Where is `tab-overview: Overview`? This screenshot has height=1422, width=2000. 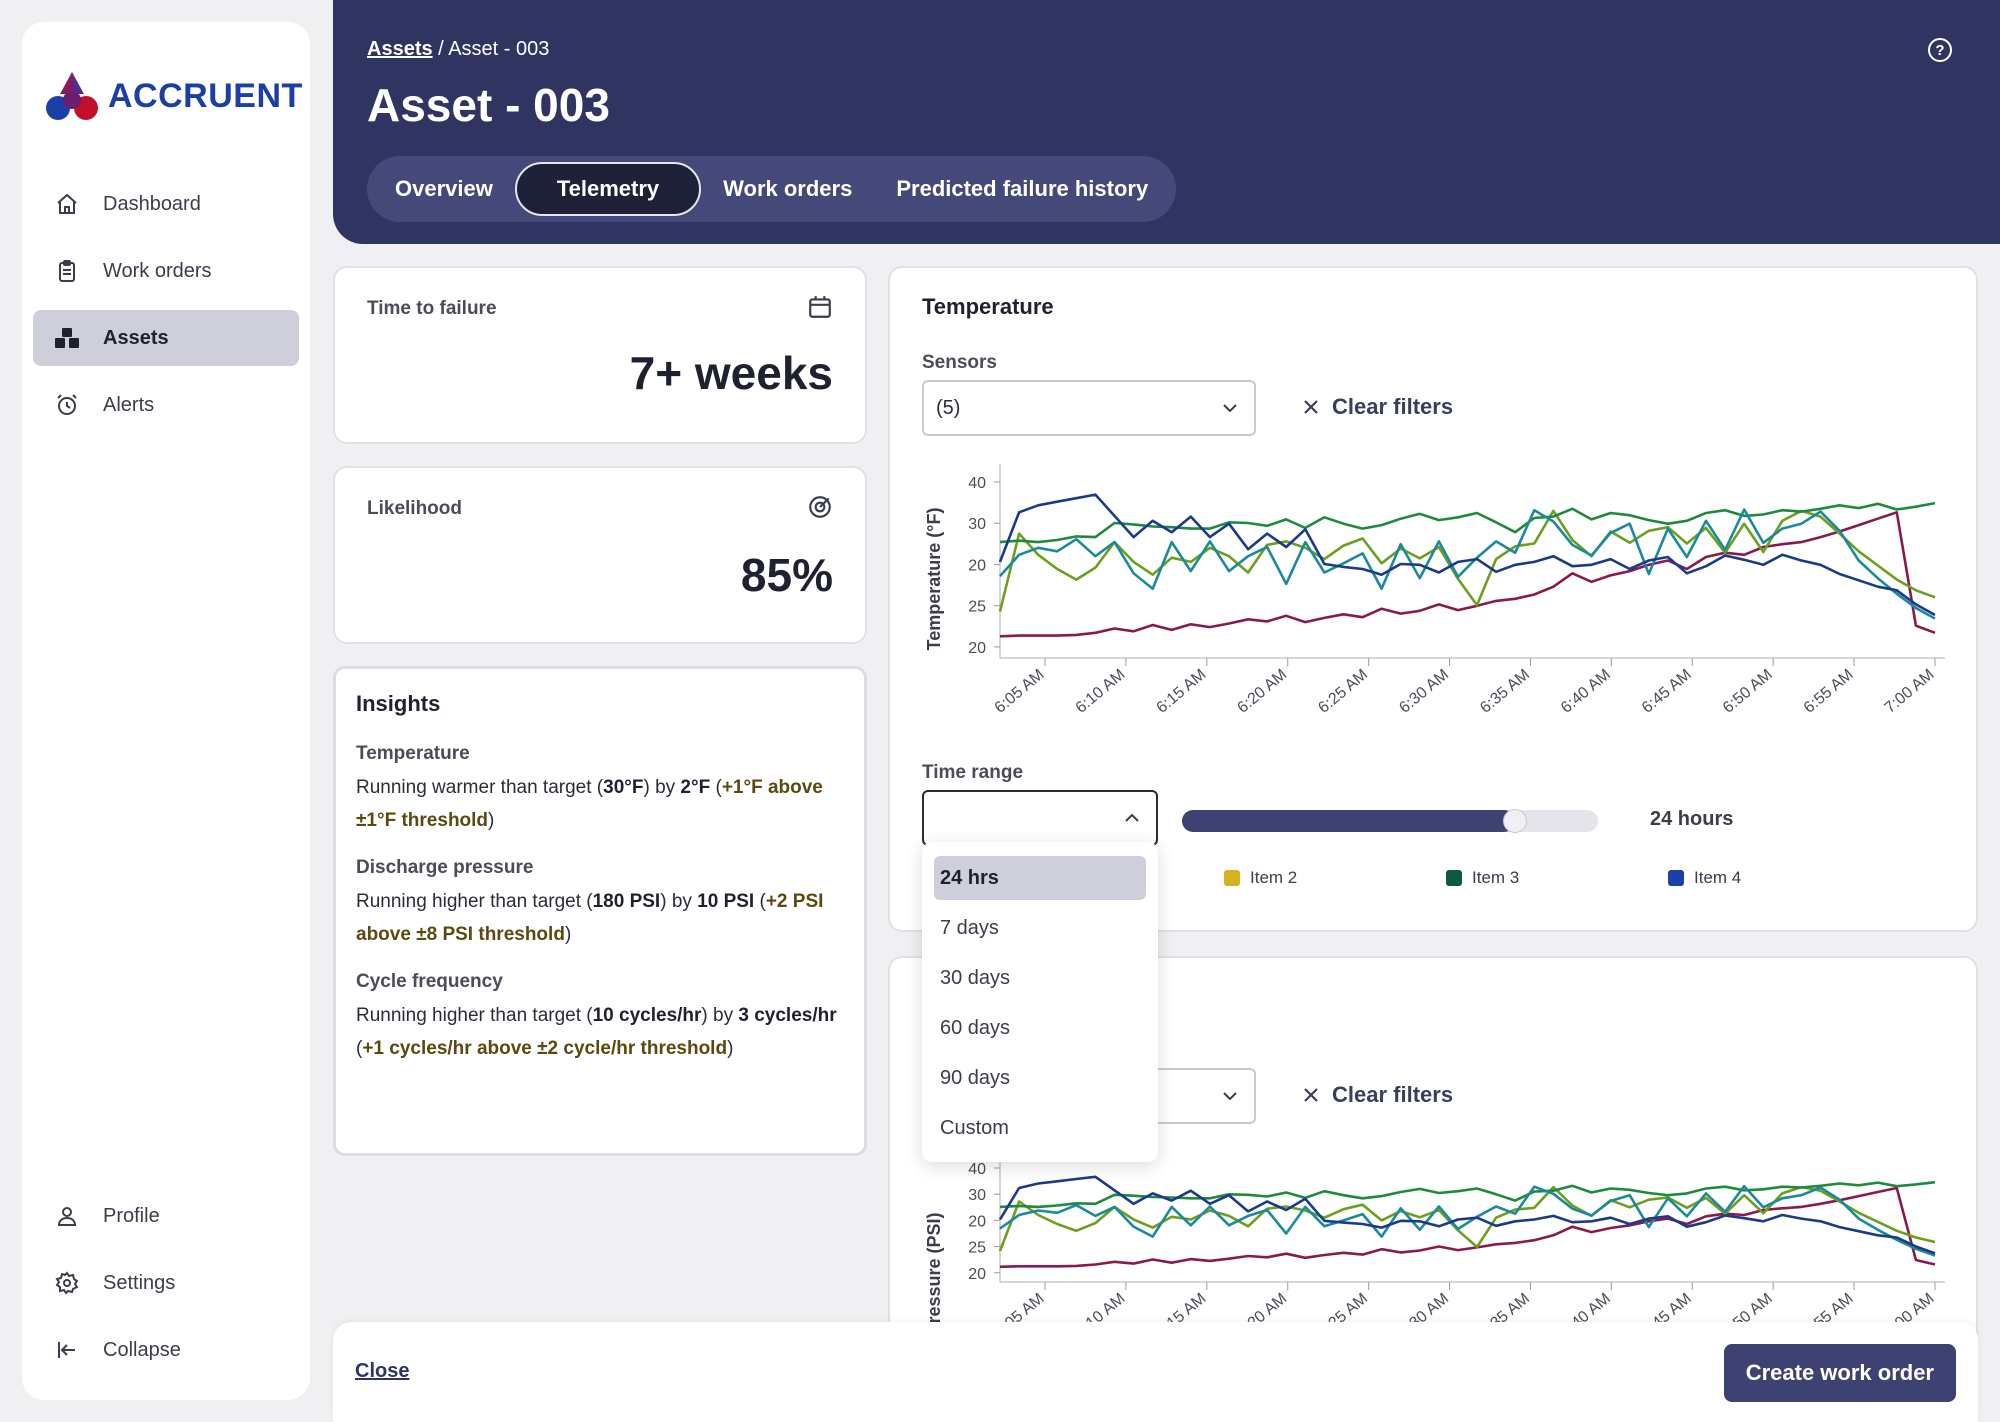 tab-overview: Overview is located at coordinates (444, 188).